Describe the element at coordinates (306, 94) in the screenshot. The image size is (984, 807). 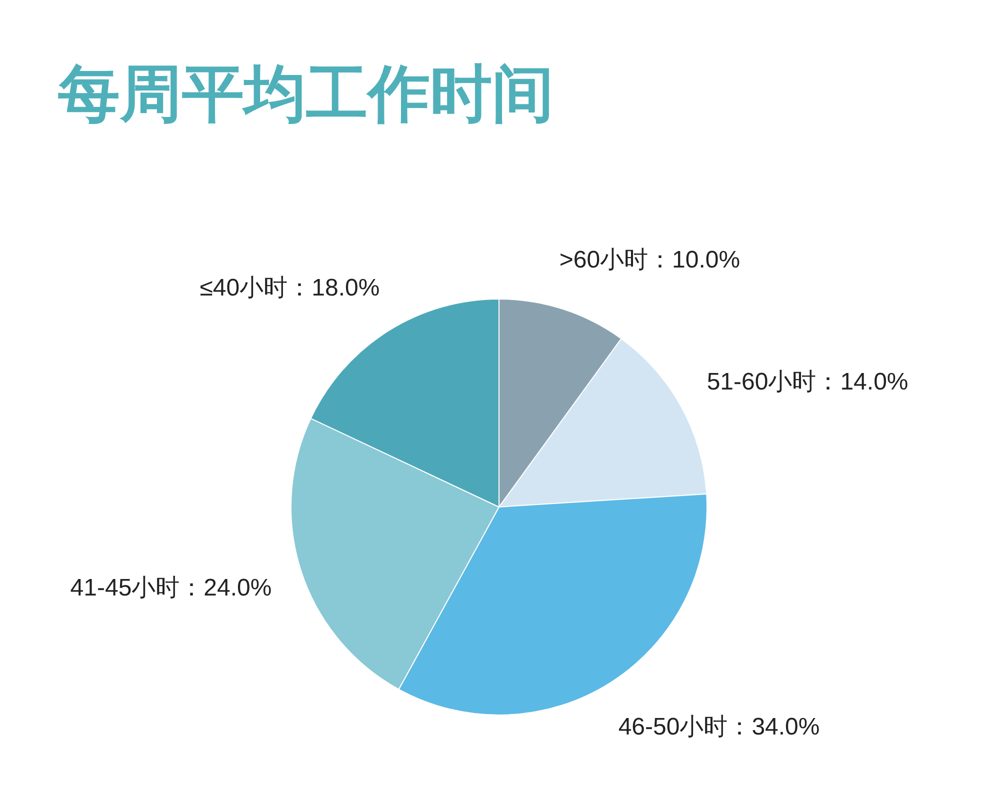
I see `title: 每周平均工作时间` at that location.